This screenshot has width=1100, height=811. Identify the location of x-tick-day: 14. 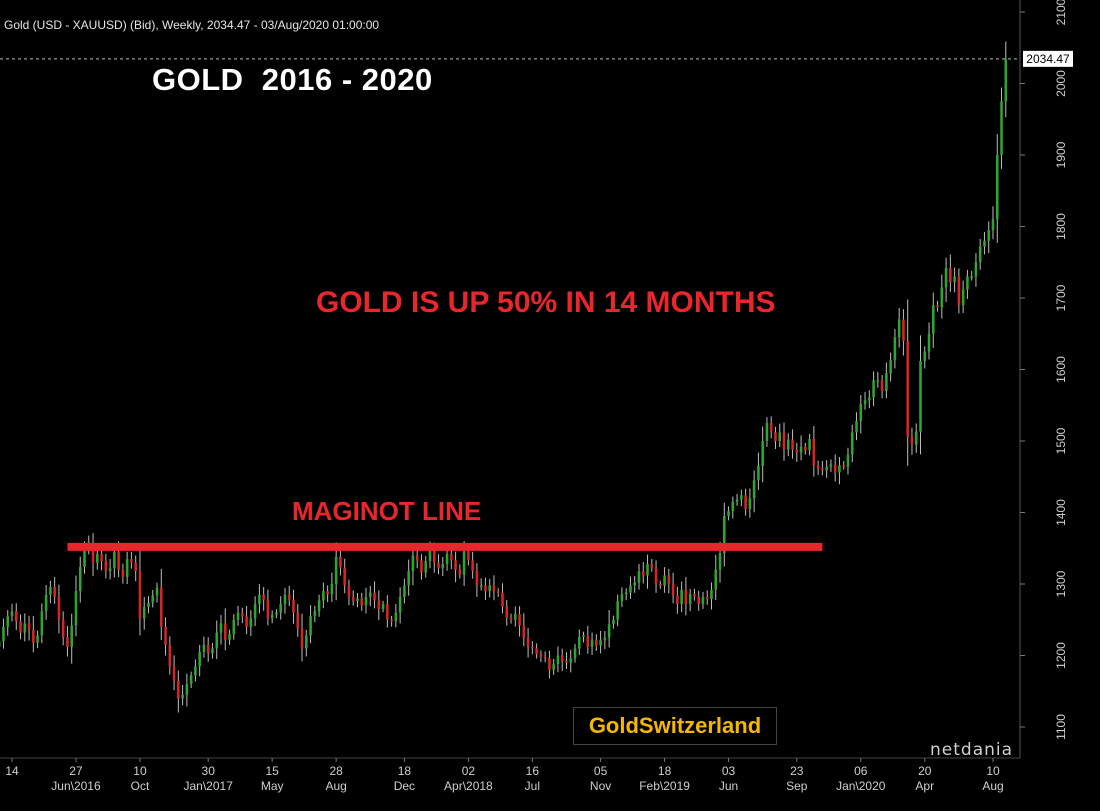
(12, 771).